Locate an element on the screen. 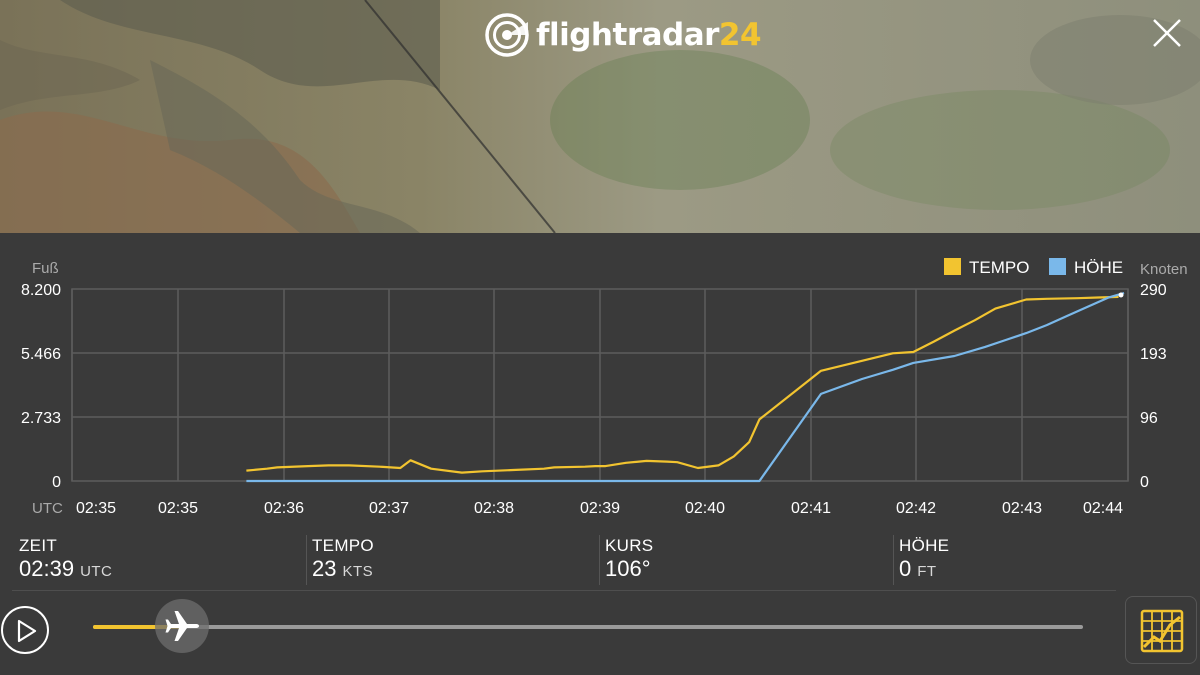 Image resolution: width=1200 pixels, height=675 pixels. close-icon is located at coordinates (1167, 33).